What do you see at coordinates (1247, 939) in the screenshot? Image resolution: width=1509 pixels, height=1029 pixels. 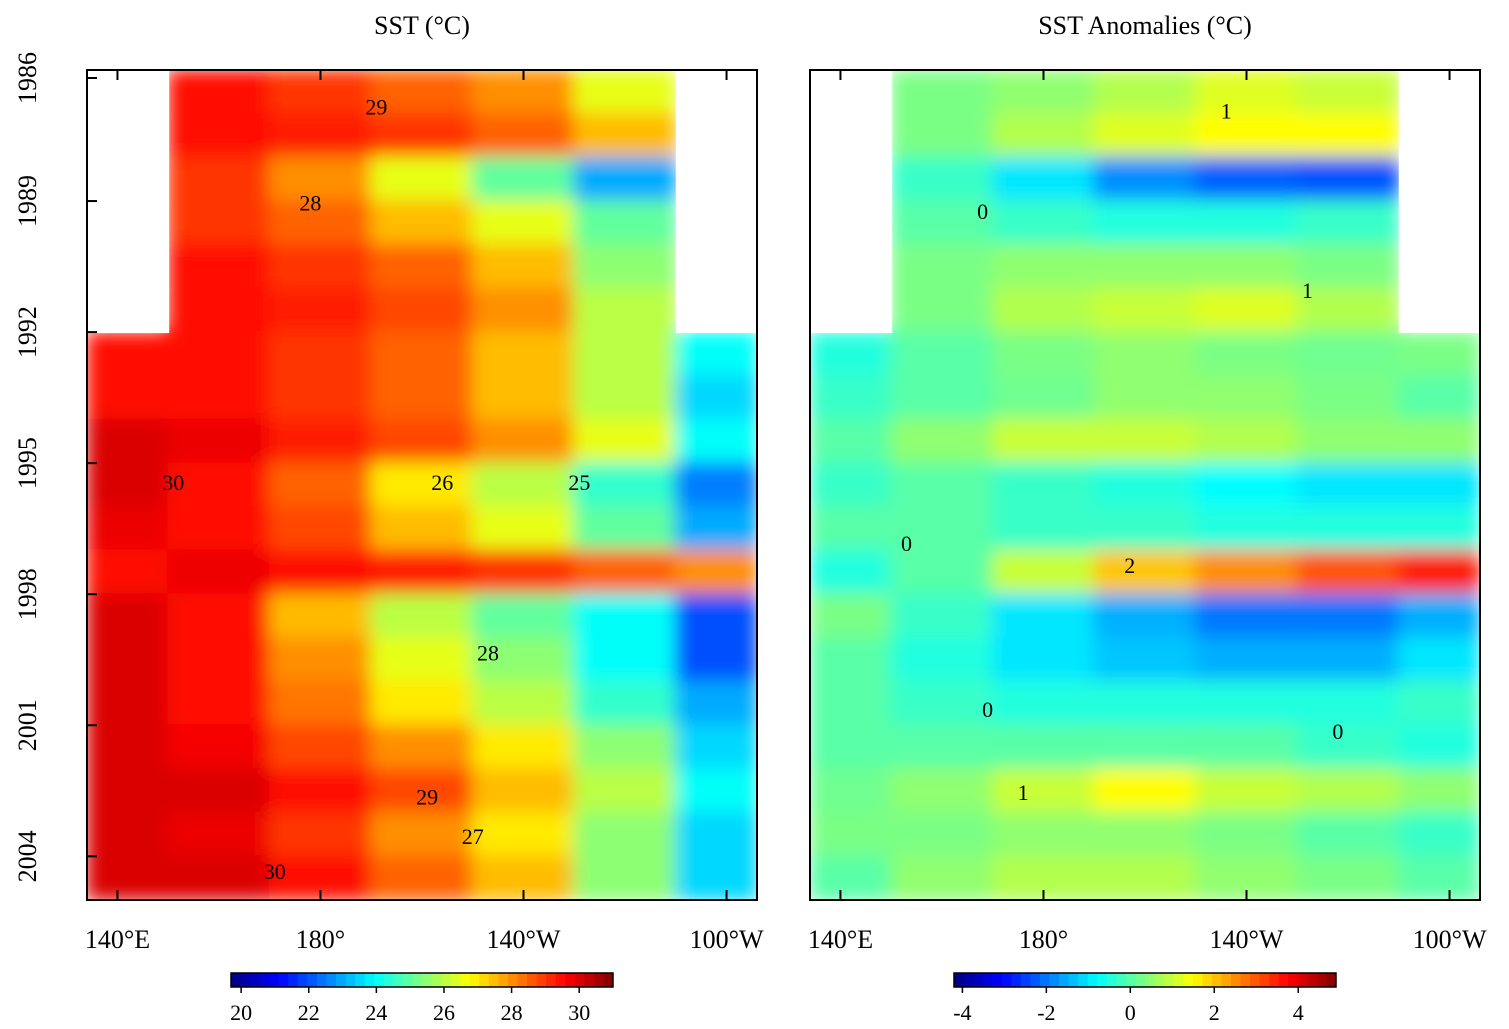 I see `x-tick-label: 140°W` at bounding box center [1247, 939].